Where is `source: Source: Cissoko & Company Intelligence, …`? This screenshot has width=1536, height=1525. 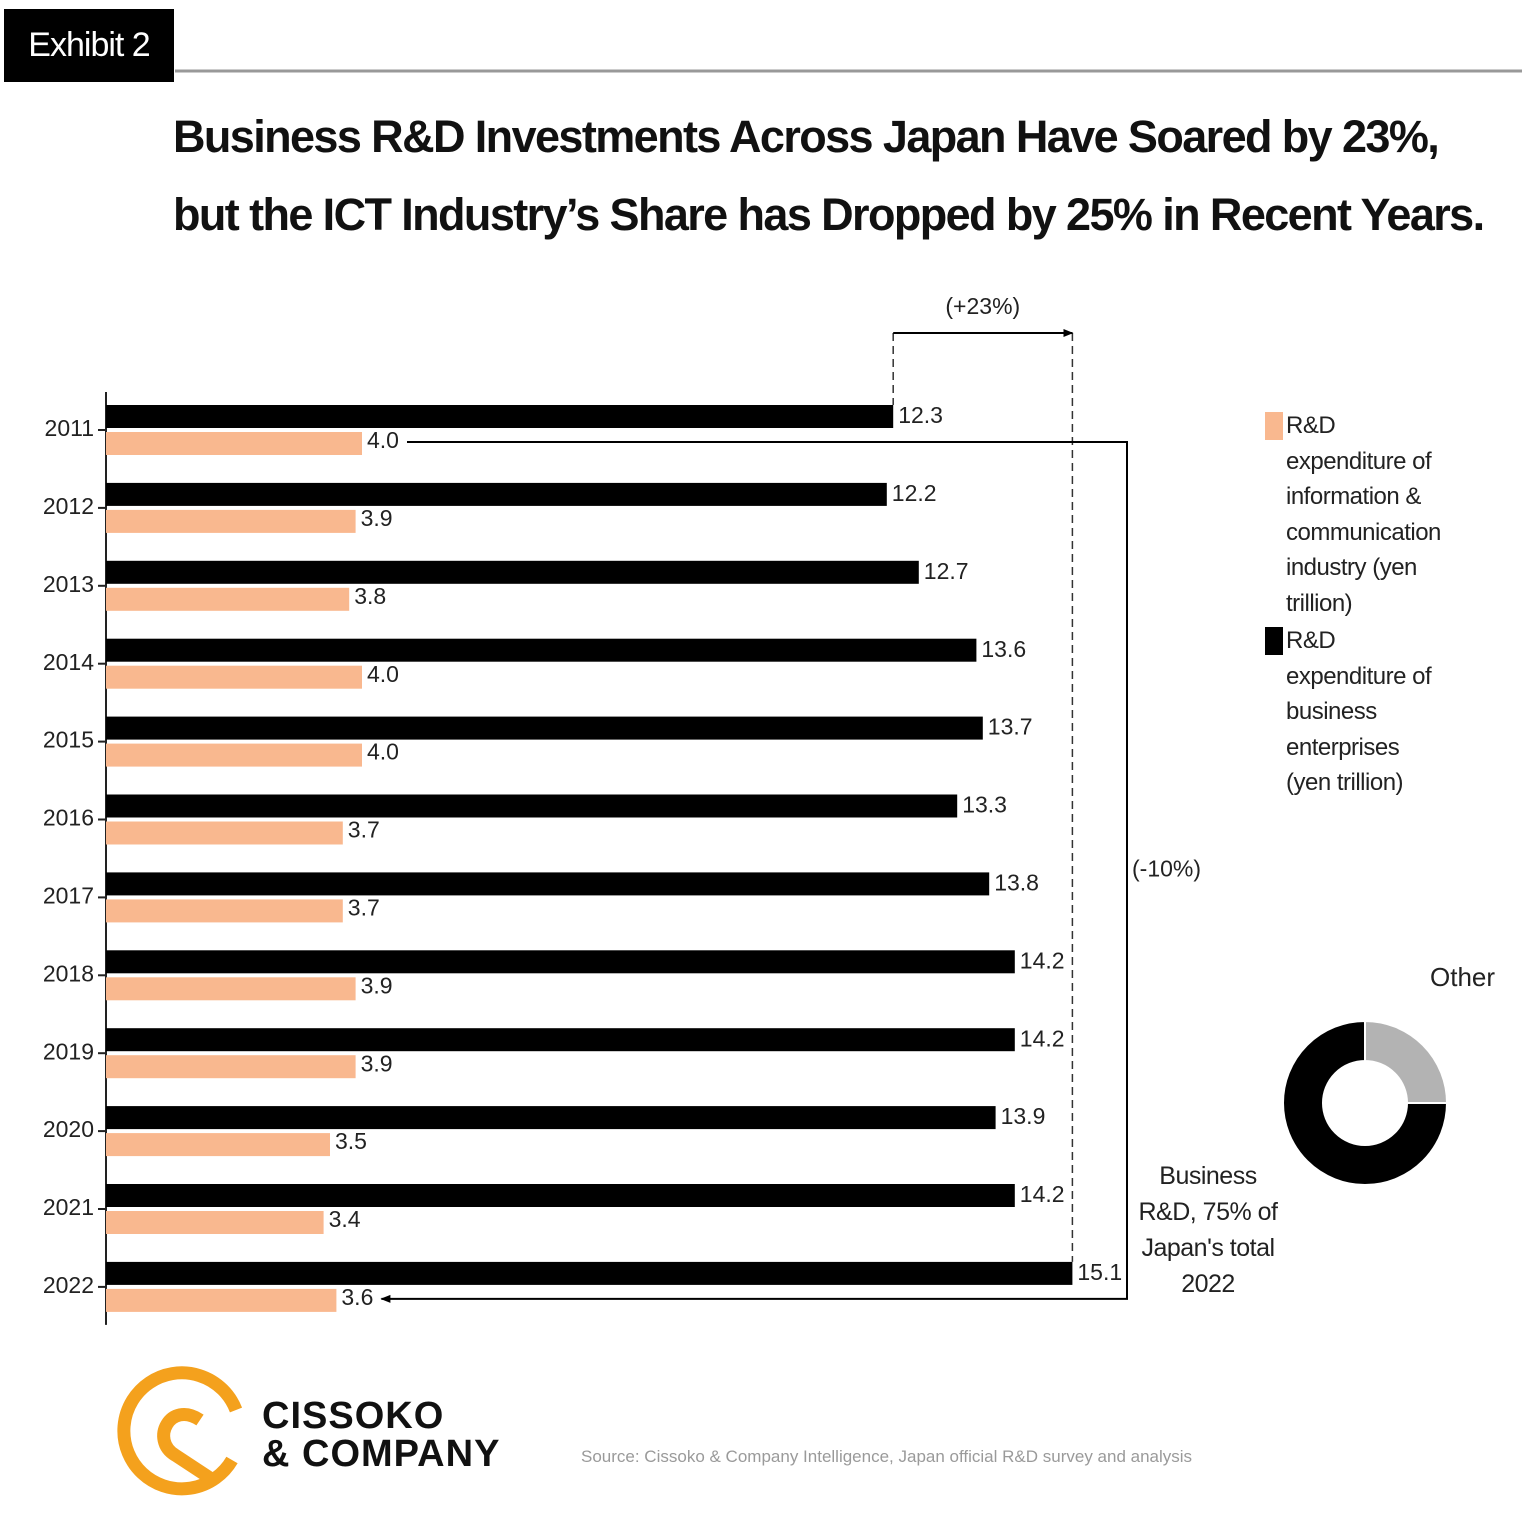
source: Source: Cissoko & Company Intelligence, … is located at coordinates (887, 1456).